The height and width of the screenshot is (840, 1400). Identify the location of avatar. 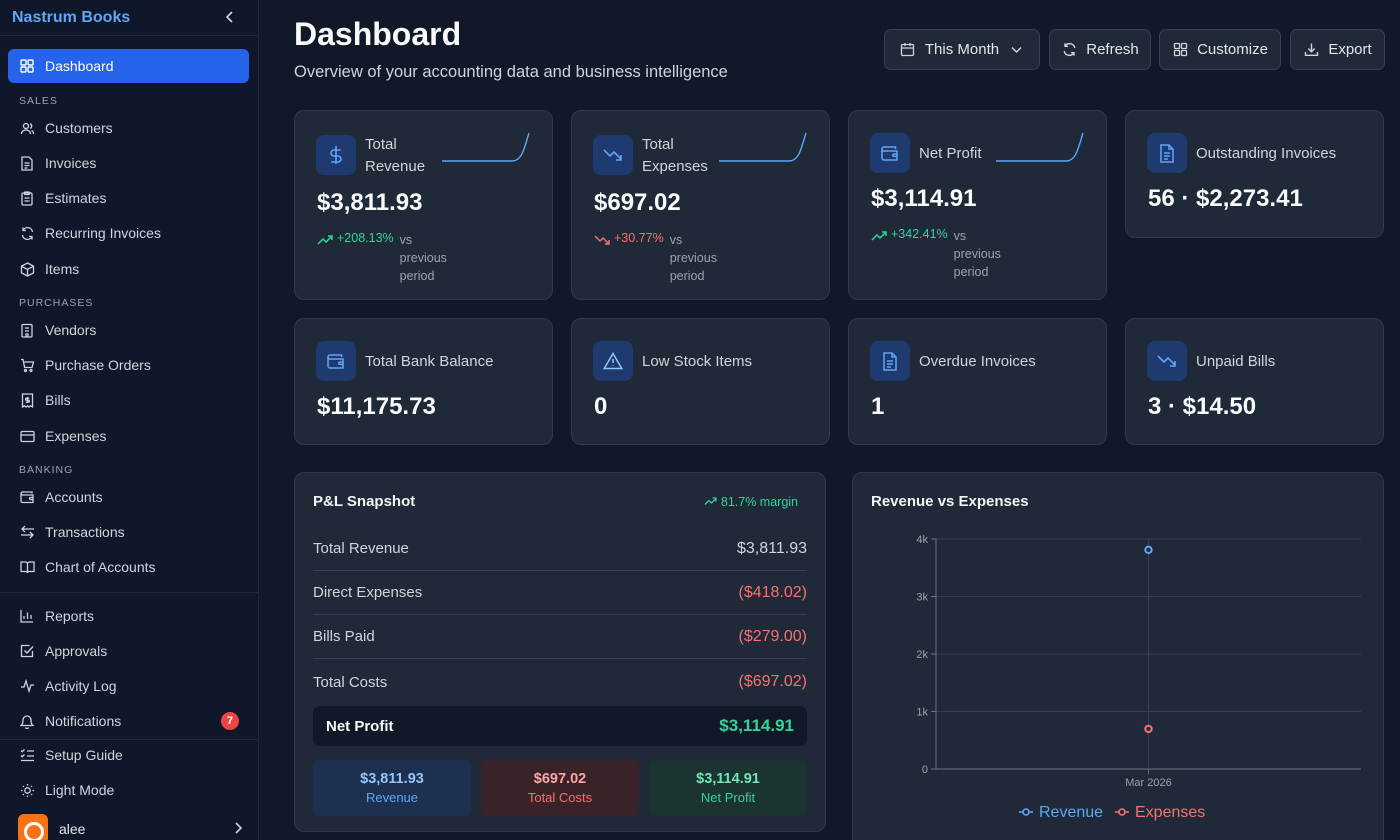
(33, 827).